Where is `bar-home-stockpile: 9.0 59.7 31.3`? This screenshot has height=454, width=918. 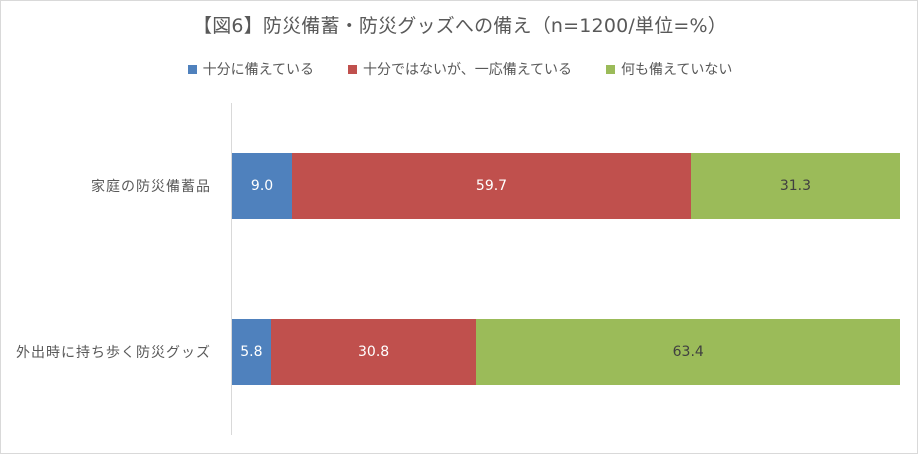 bar-home-stockpile: 9.0 59.7 31.3 is located at coordinates (566, 186).